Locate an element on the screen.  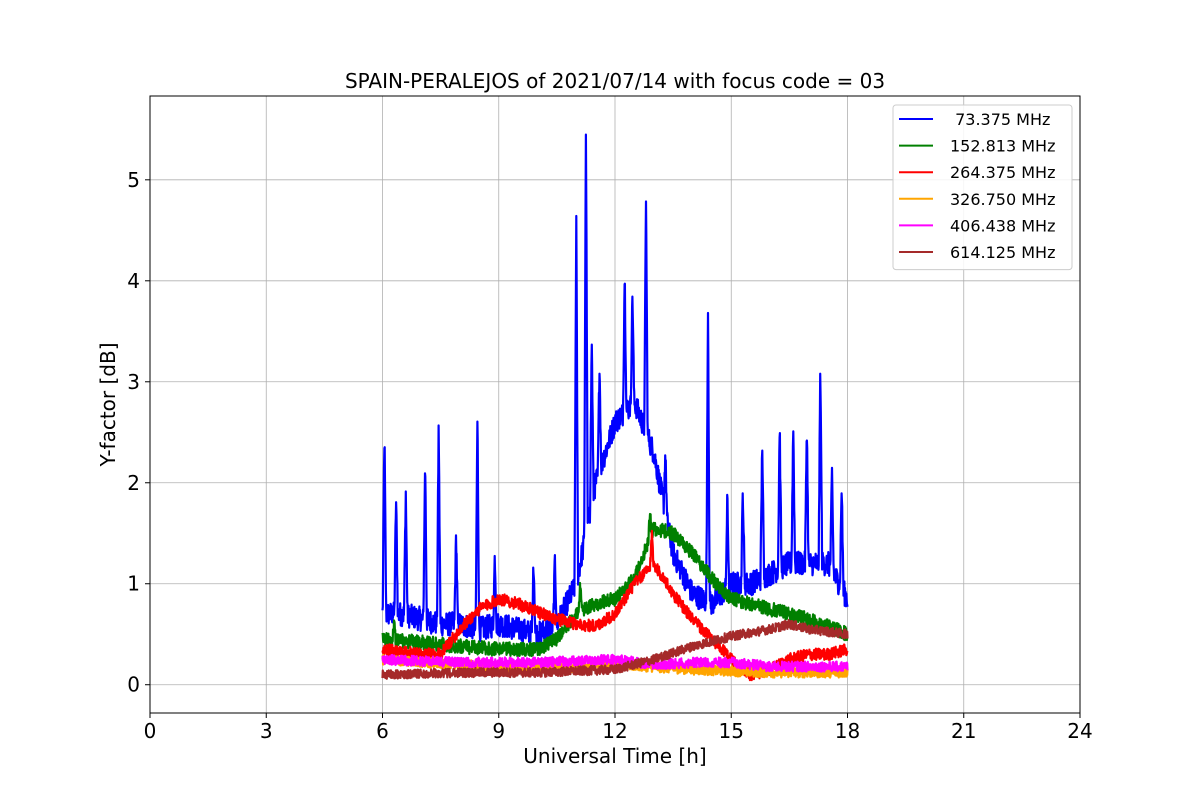
y-tick-label: 3 is located at coordinates (133, 382).